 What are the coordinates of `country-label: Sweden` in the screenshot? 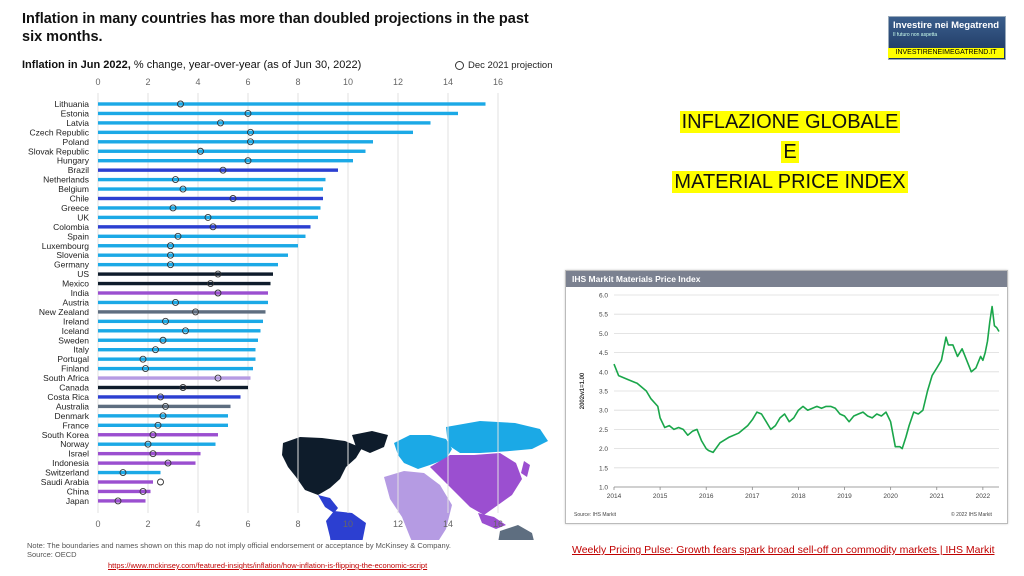 It's located at (73, 340).